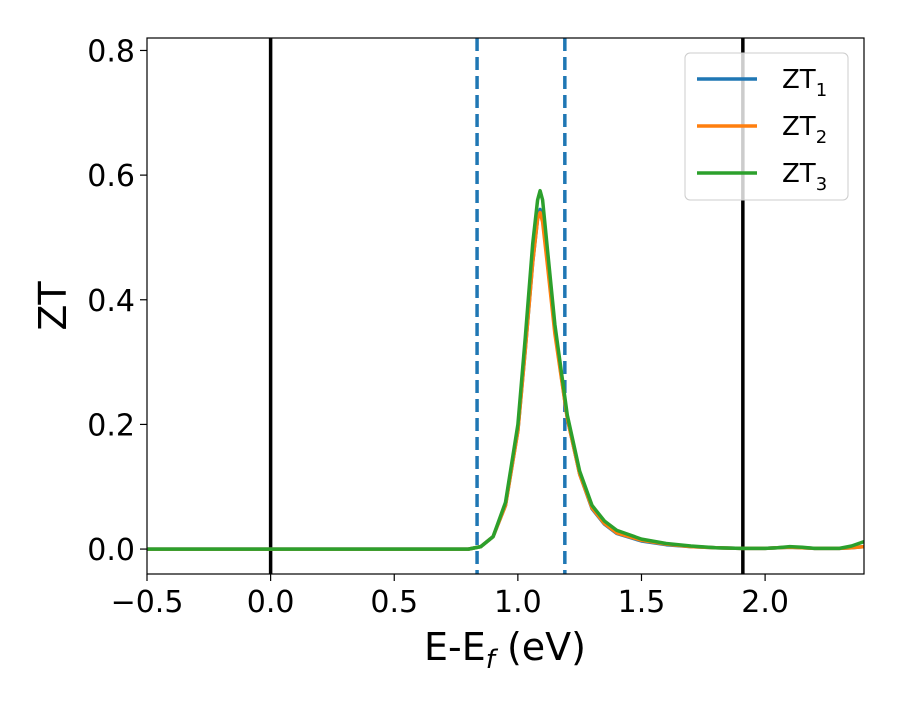 This screenshot has width=900, height=705. What do you see at coordinates (394, 602) in the screenshot?
I see `x-tick-label: 0.5` at bounding box center [394, 602].